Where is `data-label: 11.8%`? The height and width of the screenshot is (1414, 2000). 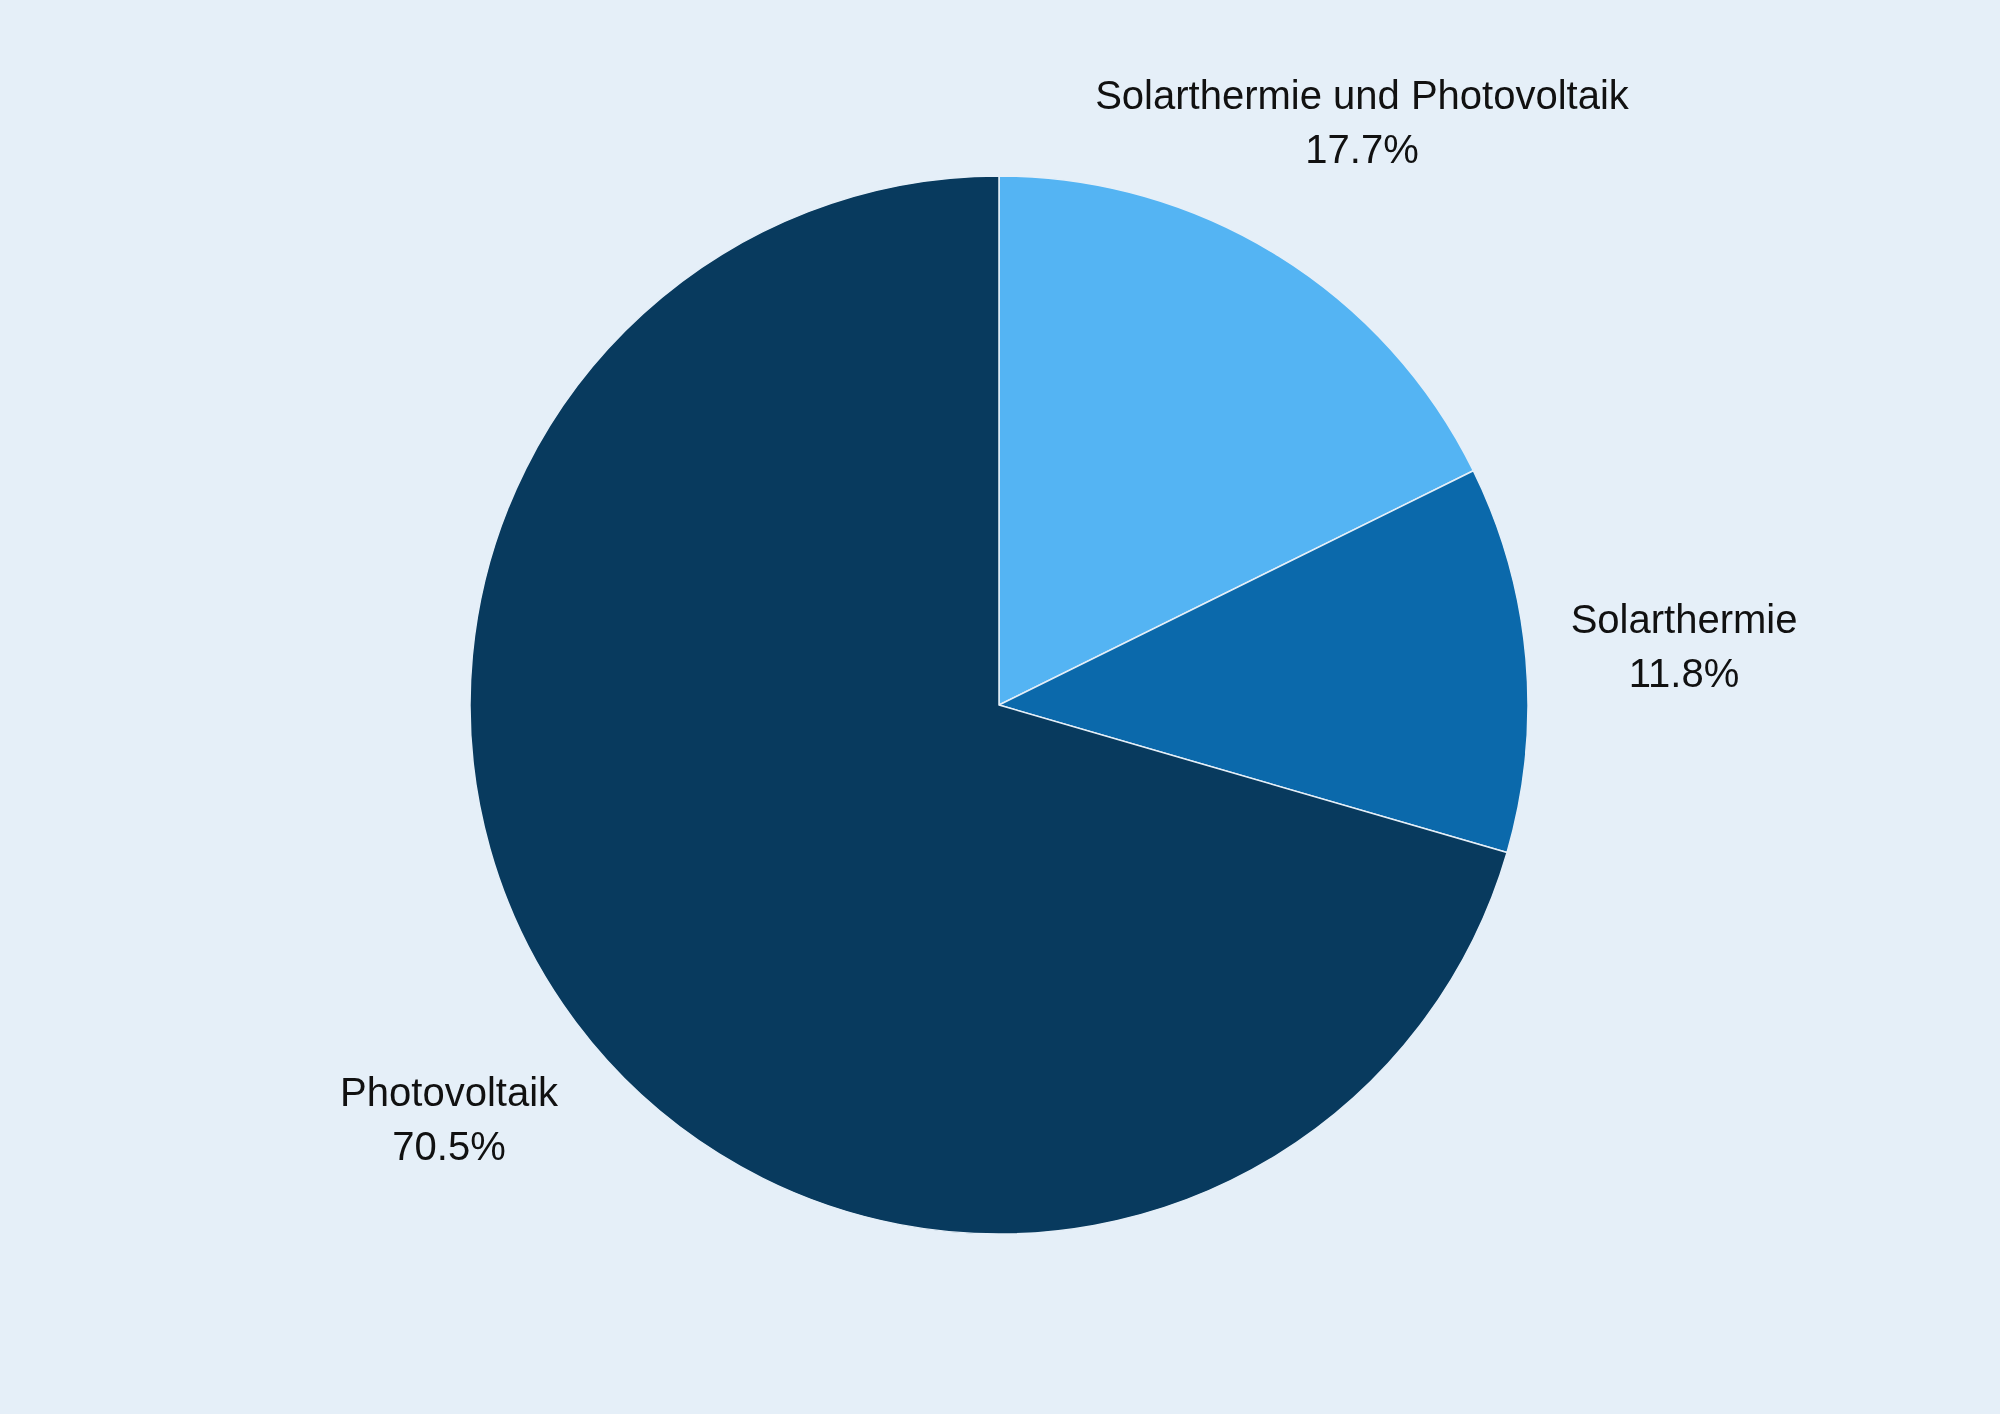 data-label: 11.8% is located at coordinates (1684, 672).